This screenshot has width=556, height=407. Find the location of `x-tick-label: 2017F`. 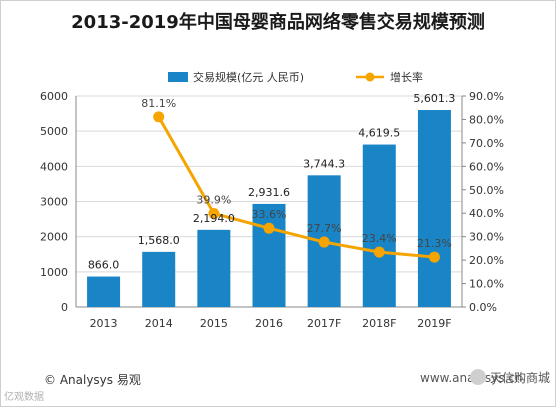

x-tick-label: 2017F is located at coordinates (324, 323).